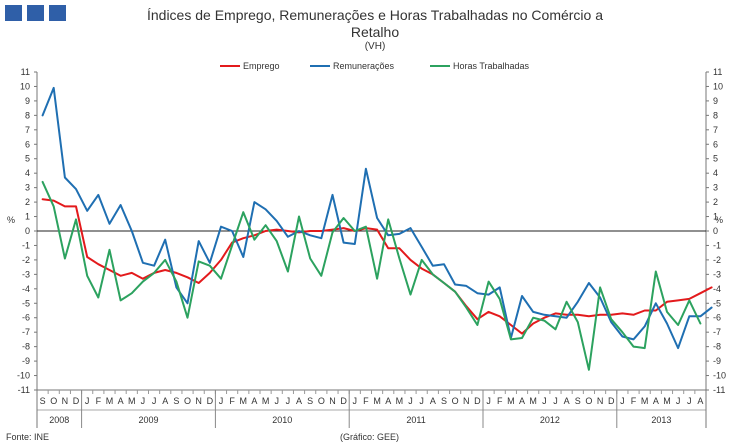  I want to click on y-tick-label-left: 11, so click(25, 72).